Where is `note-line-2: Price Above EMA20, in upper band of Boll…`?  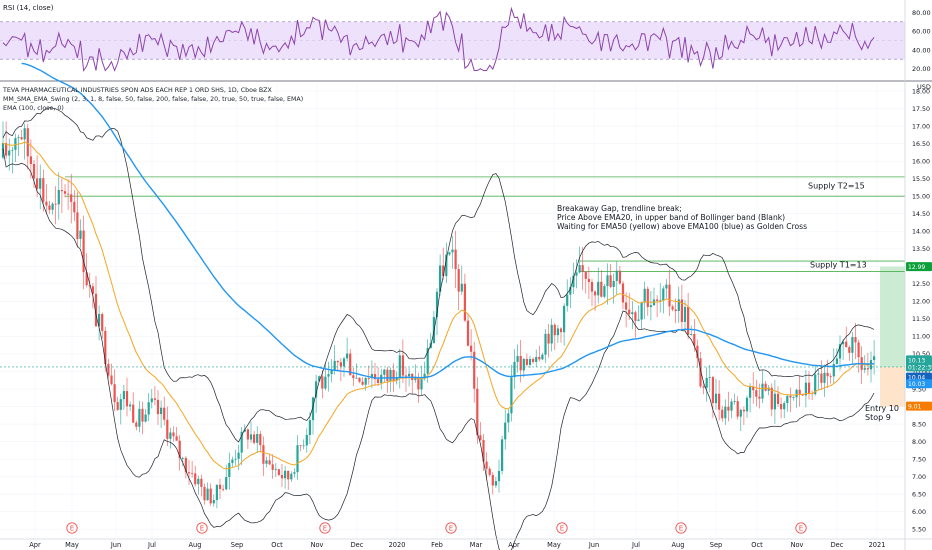 note-line-2: Price Above EMA20, in upper band of Boll… is located at coordinates (671, 217).